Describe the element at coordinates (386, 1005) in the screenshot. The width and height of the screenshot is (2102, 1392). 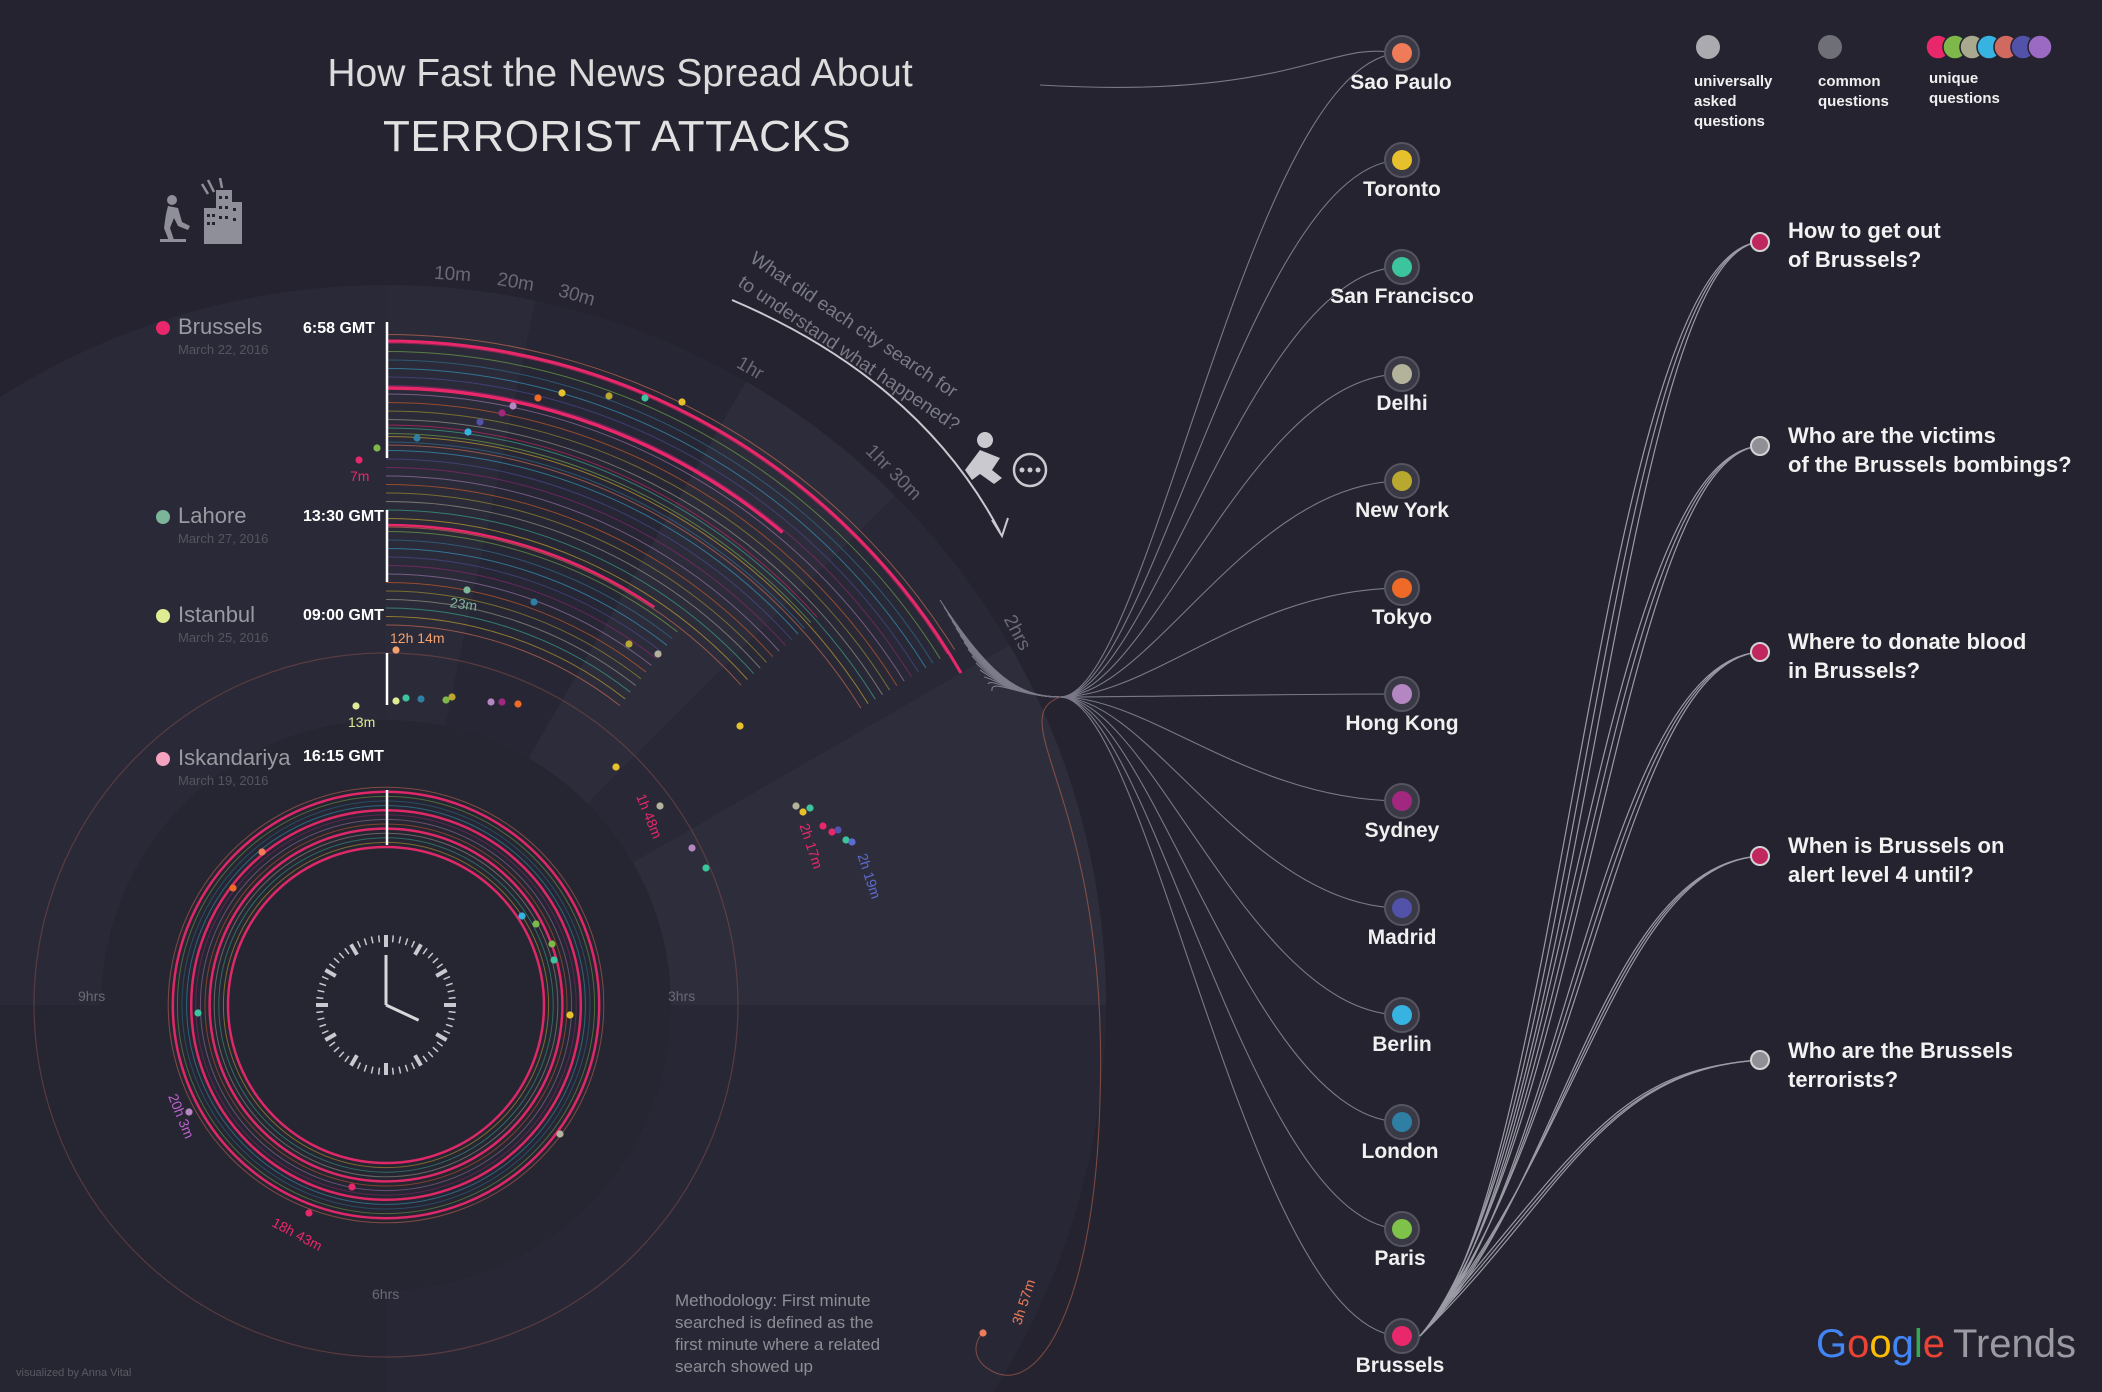
I see `iskandariya-ring` at that location.